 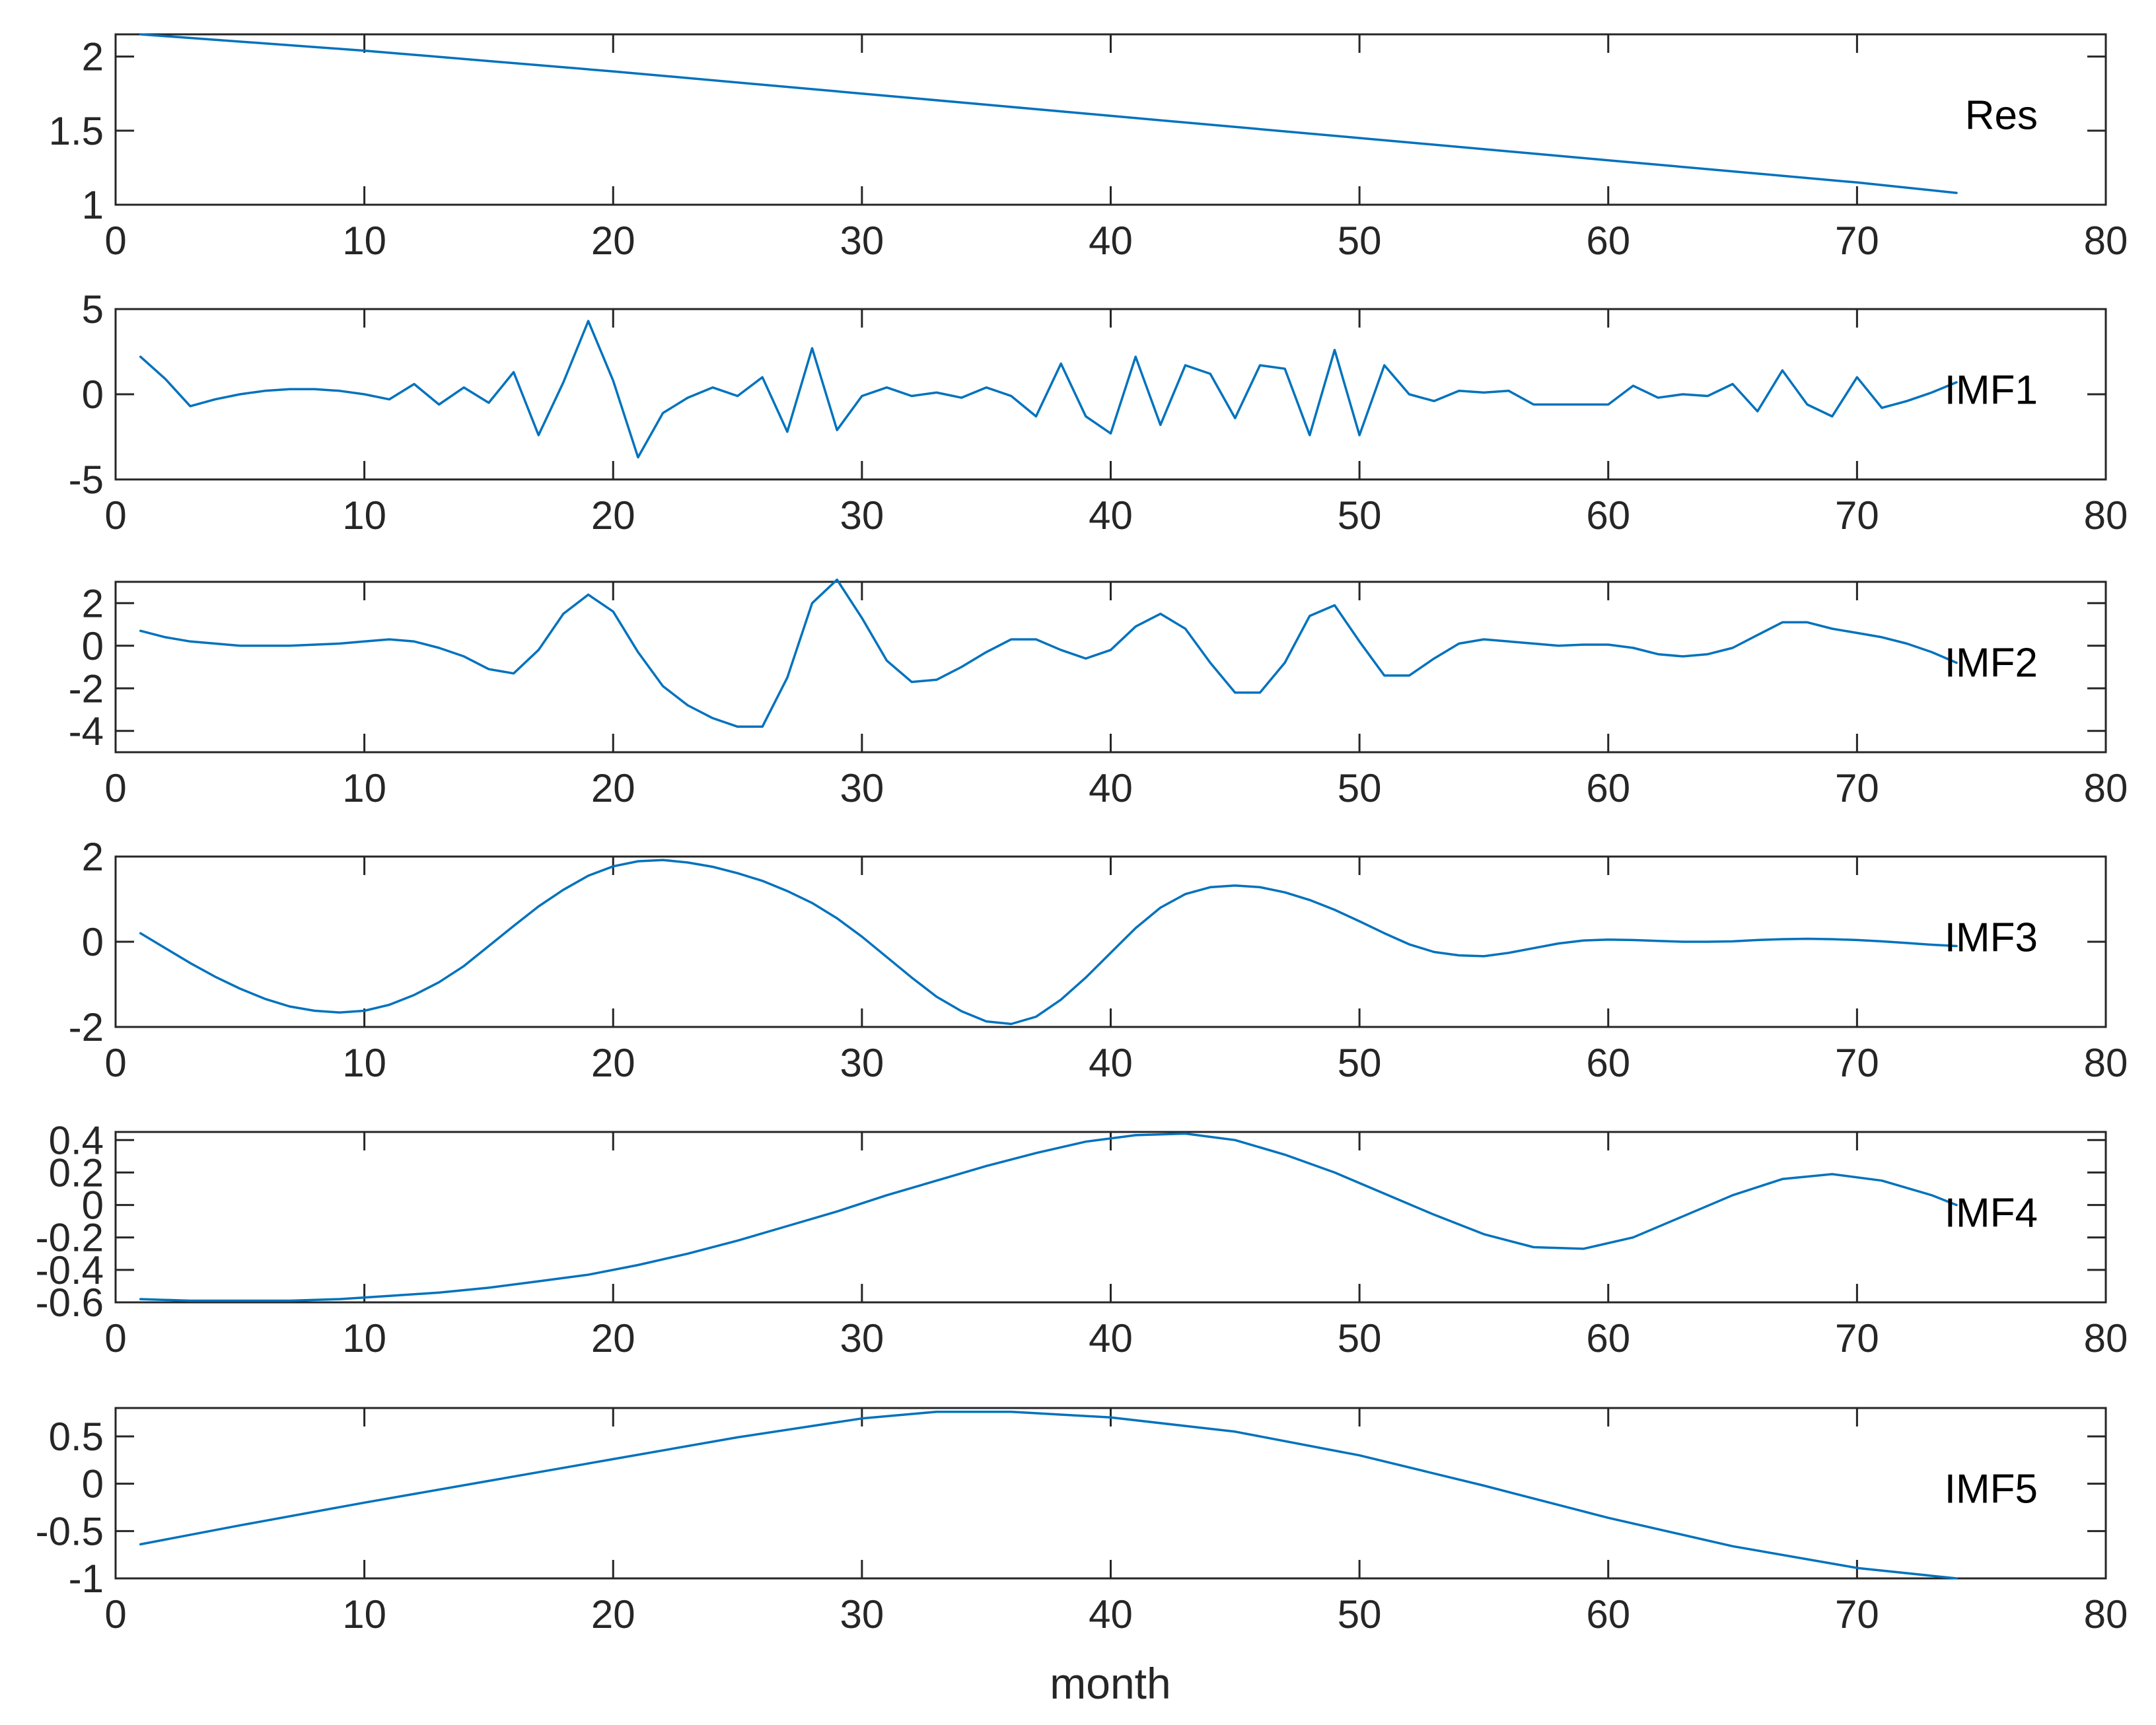 What do you see at coordinates (86, 731) in the screenshot?
I see `y-tick-label: -4` at bounding box center [86, 731].